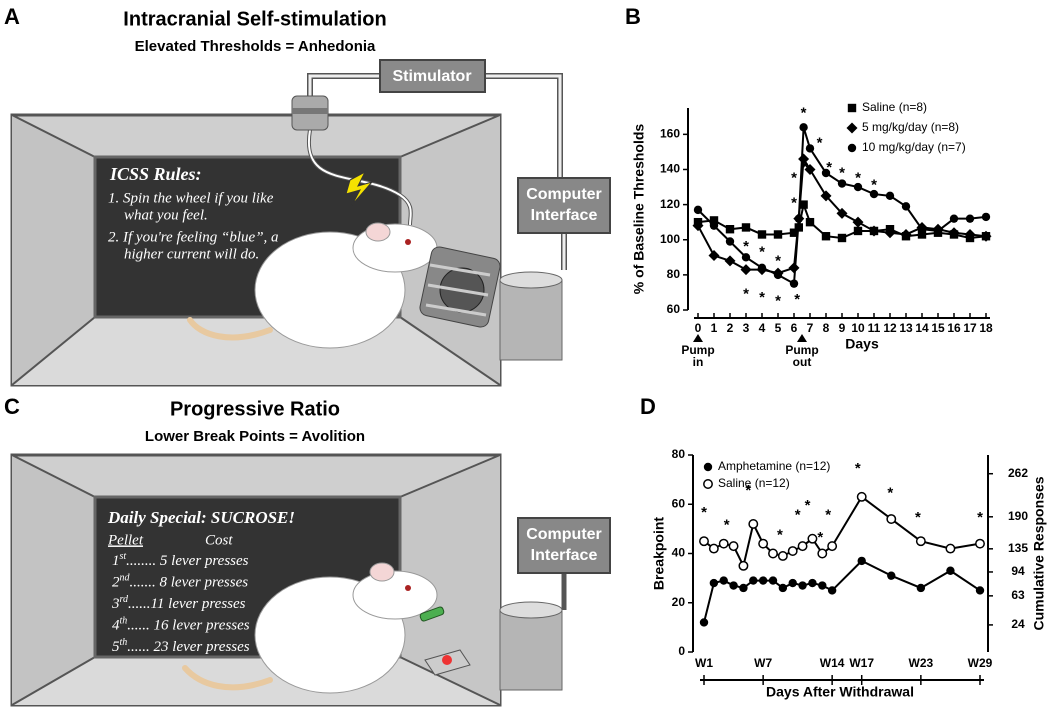 The width and height of the screenshot is (1050, 710). What do you see at coordinates (564, 215) in the screenshot?
I see `interface-label: Interface` at bounding box center [564, 215].